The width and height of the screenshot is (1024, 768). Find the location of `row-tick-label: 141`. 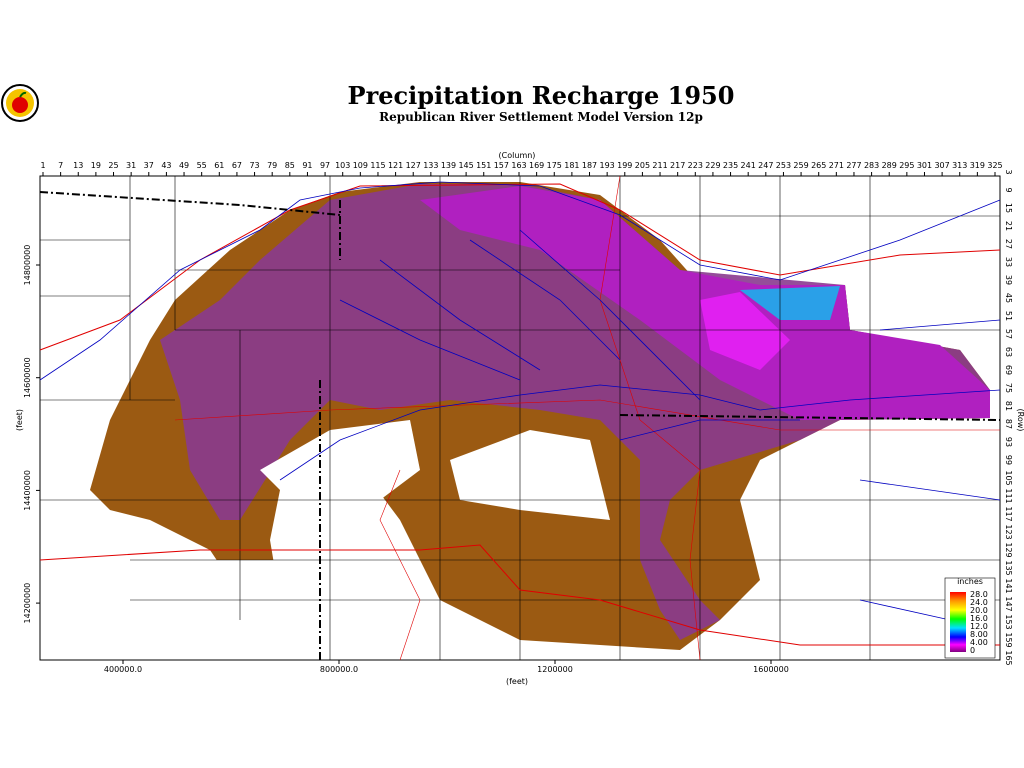

row-tick-label: 141 is located at coordinates (1008, 585).